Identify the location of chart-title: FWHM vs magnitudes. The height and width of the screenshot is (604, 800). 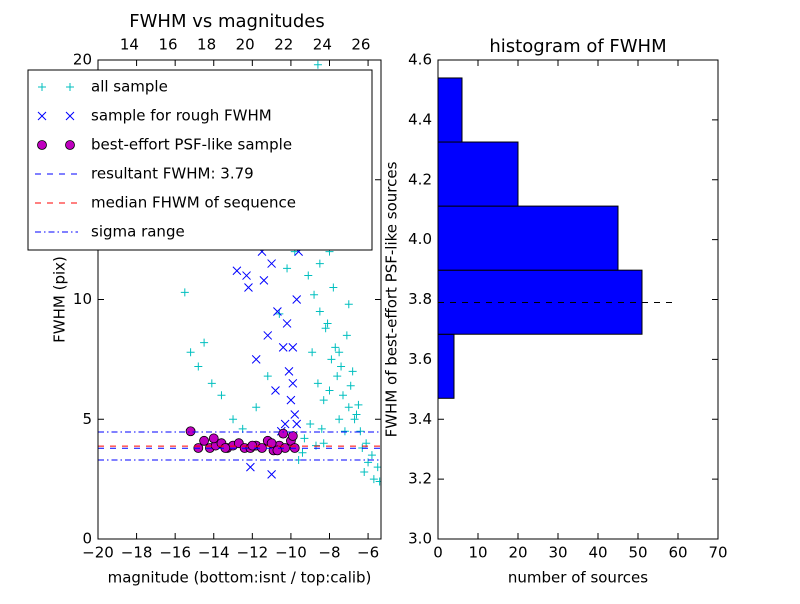
(226, 21).